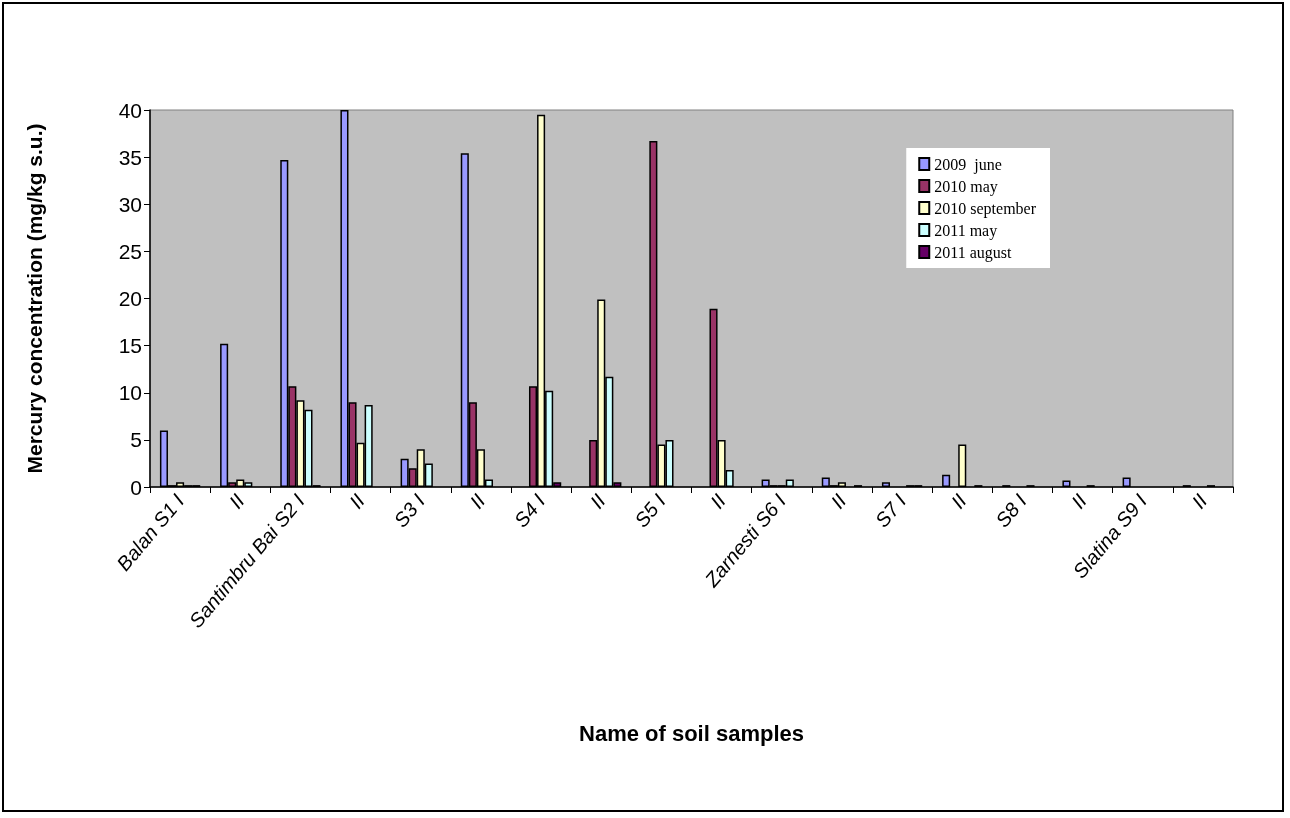 This screenshot has height=818, width=1290. What do you see at coordinates (409, 510) in the screenshot?
I see `x-tick-label: S3 I` at bounding box center [409, 510].